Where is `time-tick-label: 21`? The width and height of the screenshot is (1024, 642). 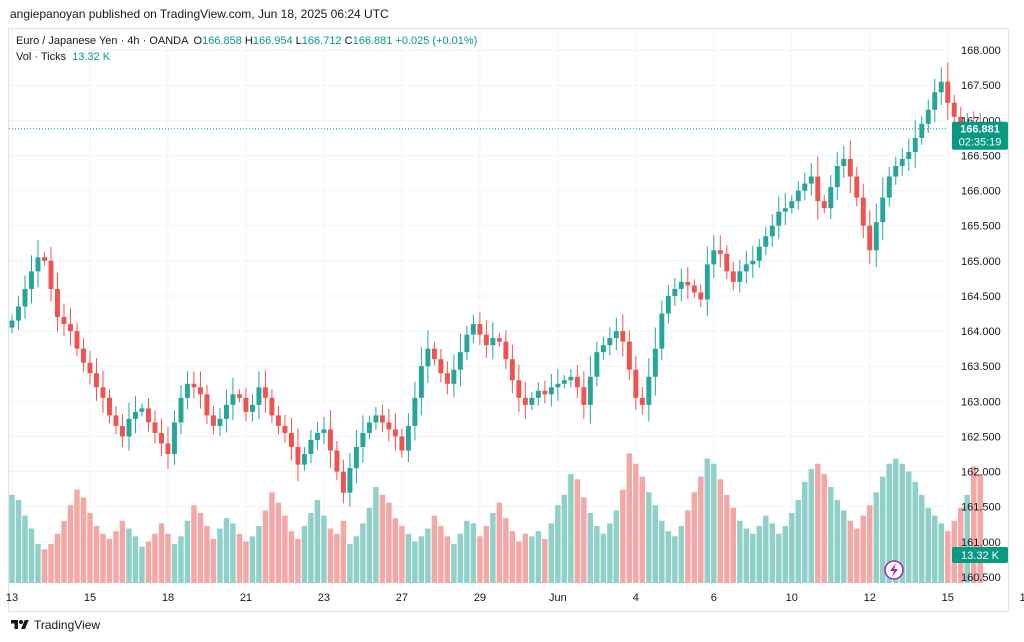 time-tick-label: 21 is located at coordinates (246, 598).